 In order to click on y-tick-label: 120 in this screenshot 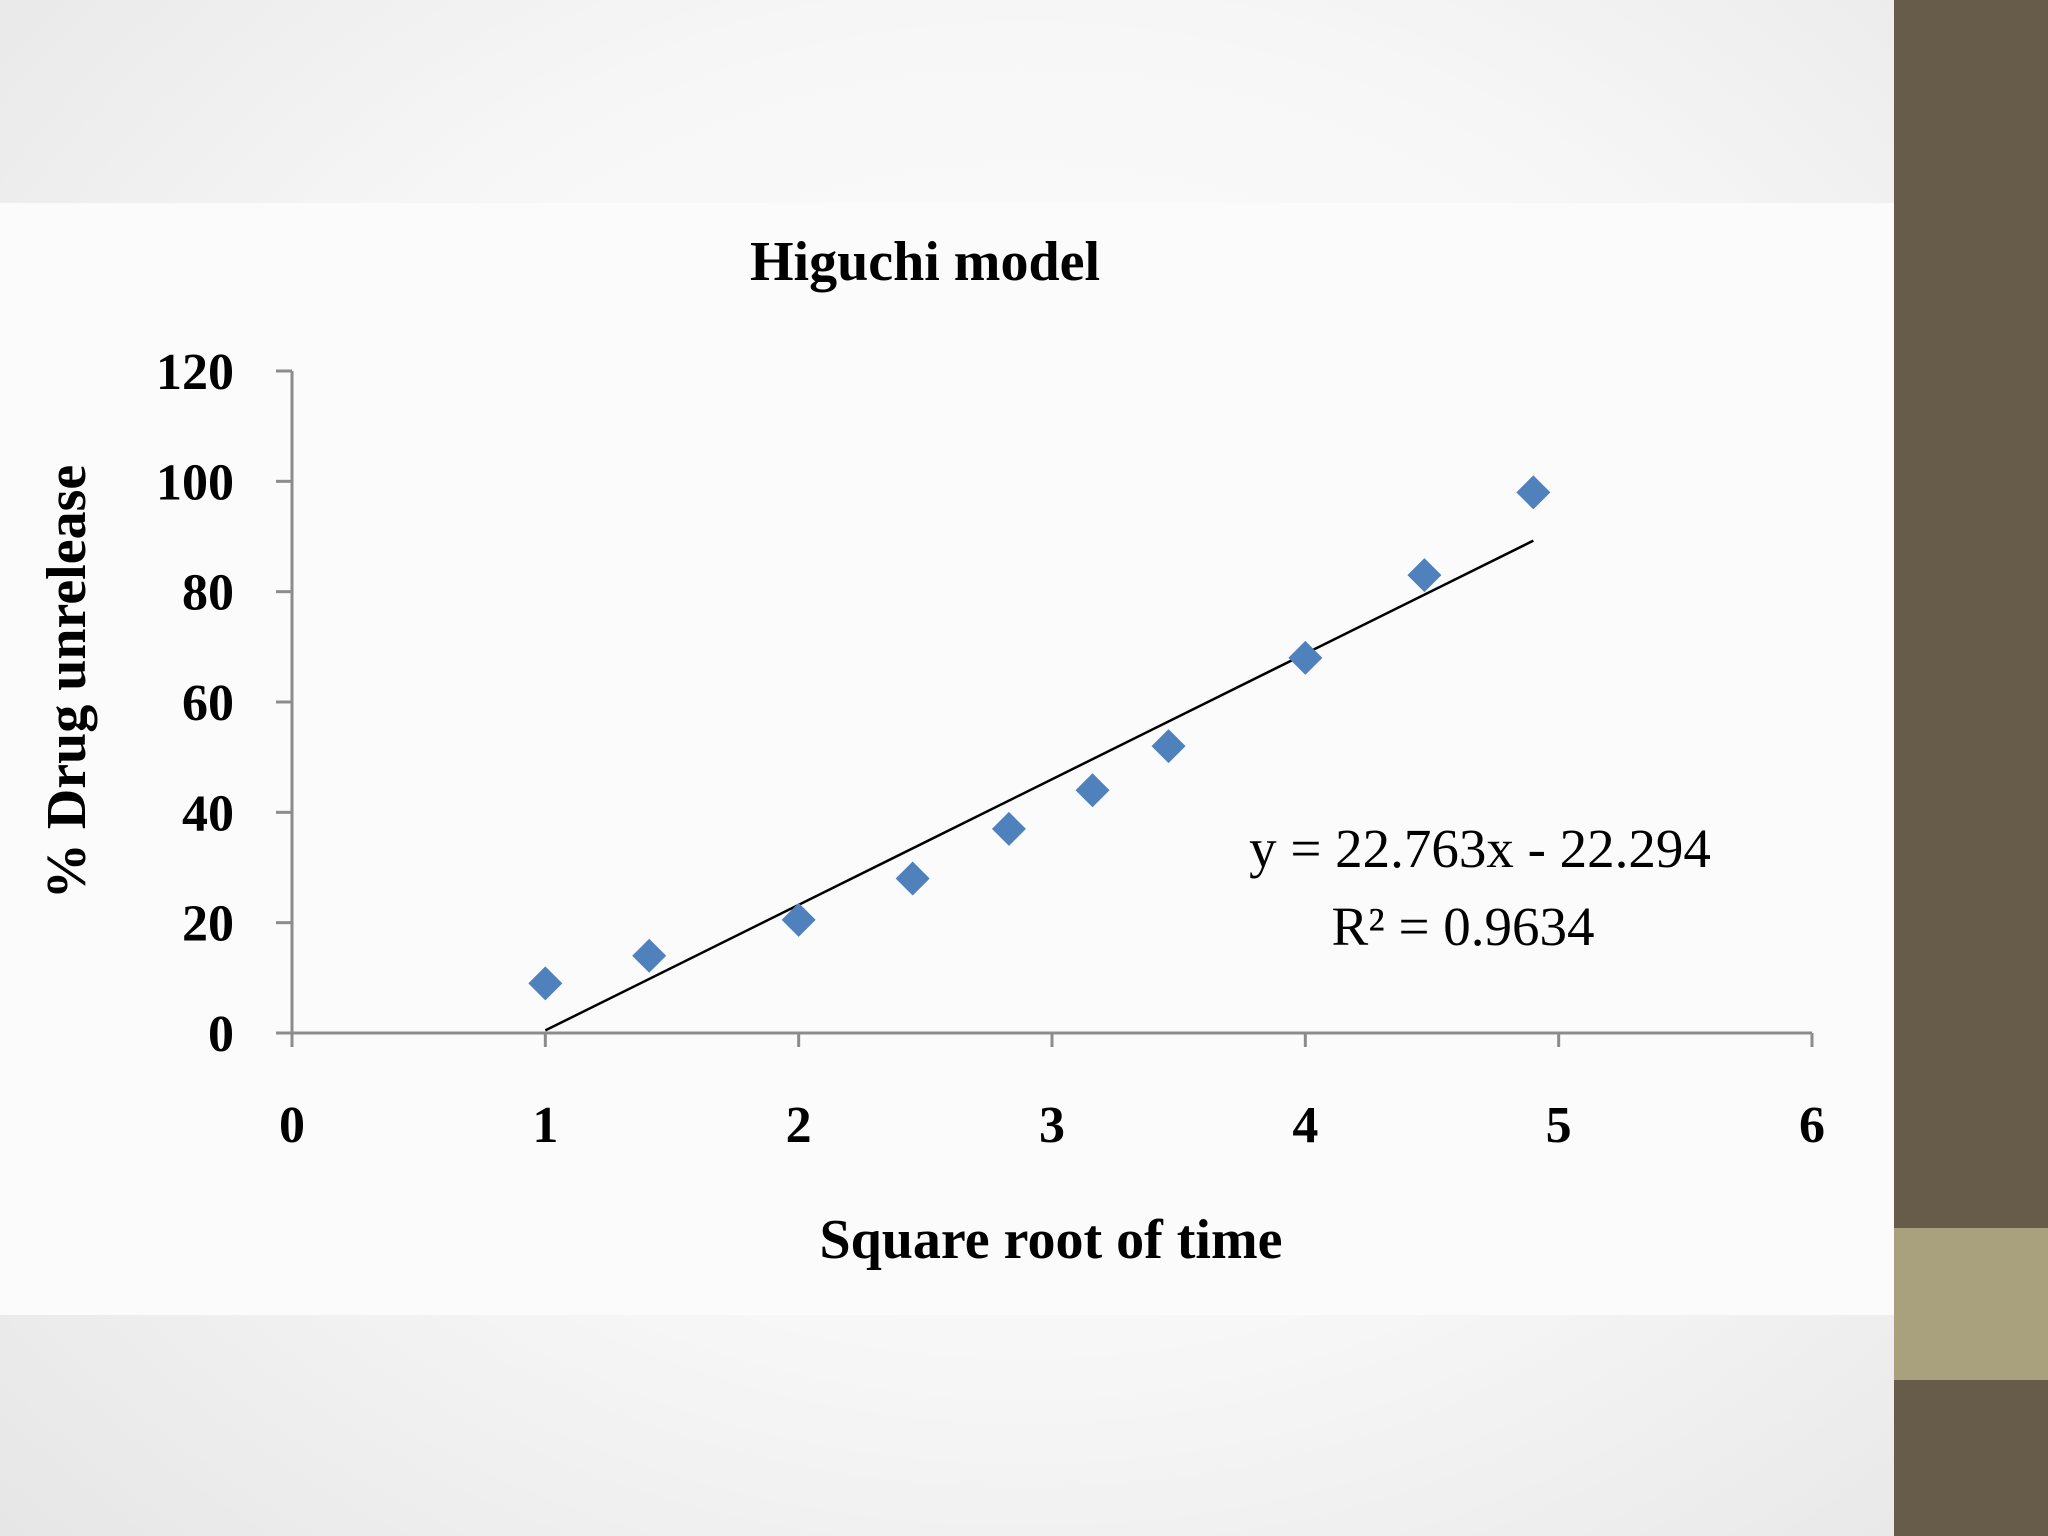, I will do `click(195, 372)`.